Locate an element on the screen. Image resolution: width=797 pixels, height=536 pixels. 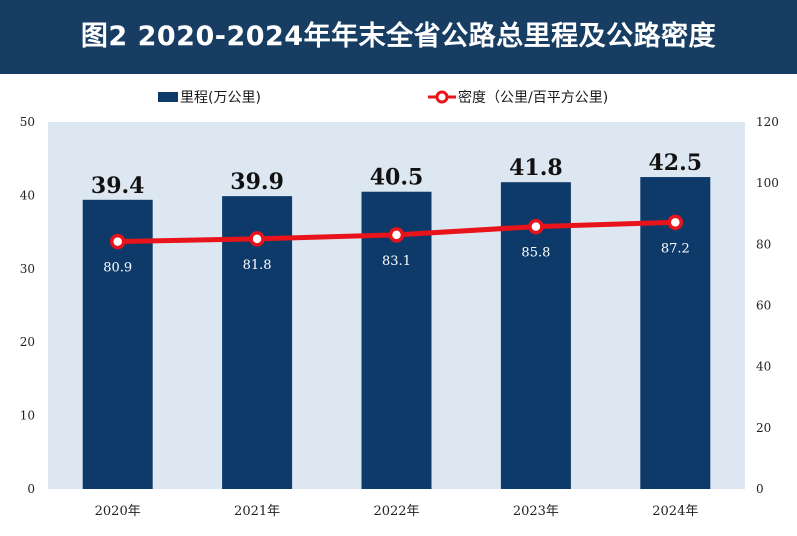
right-tick-label: 0 is located at coordinates (760, 489).